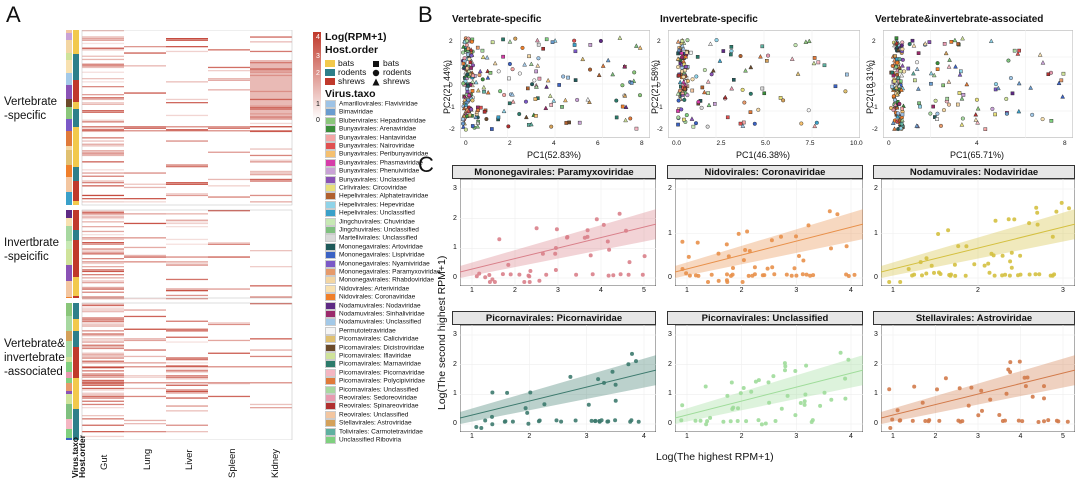 This screenshot has height=491, width=1080. I want to click on virus-legend-label: Bunyavirales: Hantaviridae, so click(378, 138).